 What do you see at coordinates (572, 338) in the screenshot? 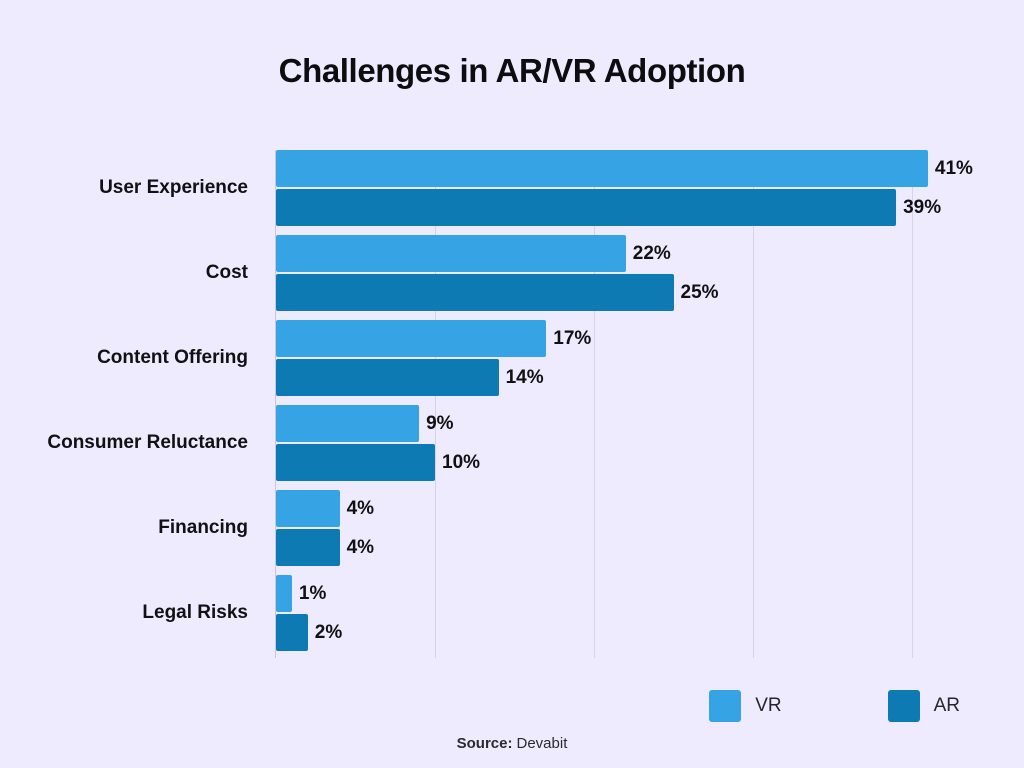
I see `bar-value-label: 17%` at bounding box center [572, 338].